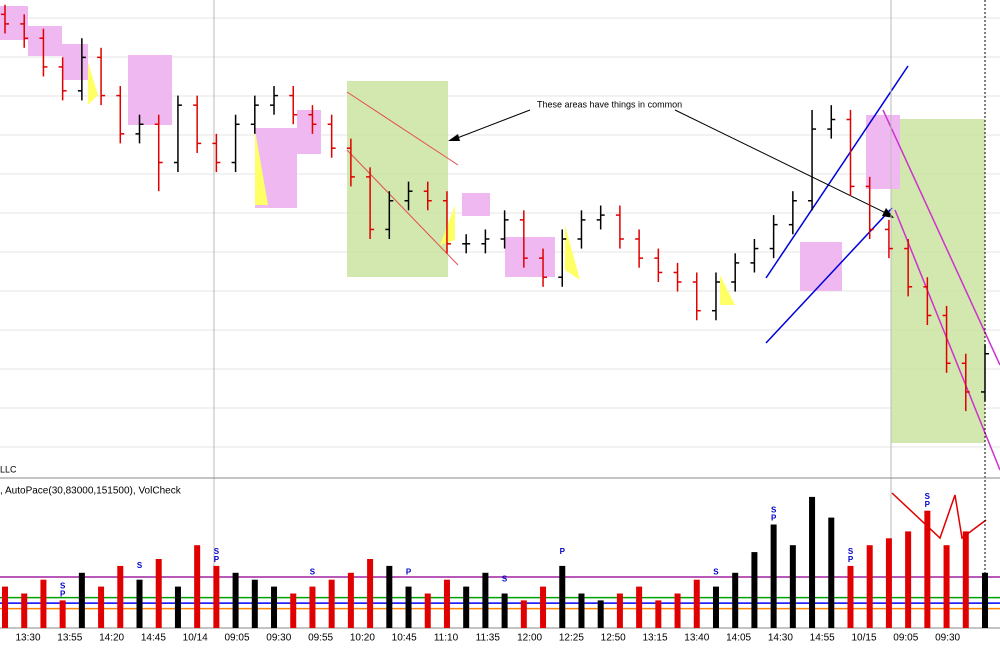 This screenshot has width=1000, height=648. Describe the element at coordinates (654, 638) in the screenshot. I see `x-tick-label: 13:15` at that location.